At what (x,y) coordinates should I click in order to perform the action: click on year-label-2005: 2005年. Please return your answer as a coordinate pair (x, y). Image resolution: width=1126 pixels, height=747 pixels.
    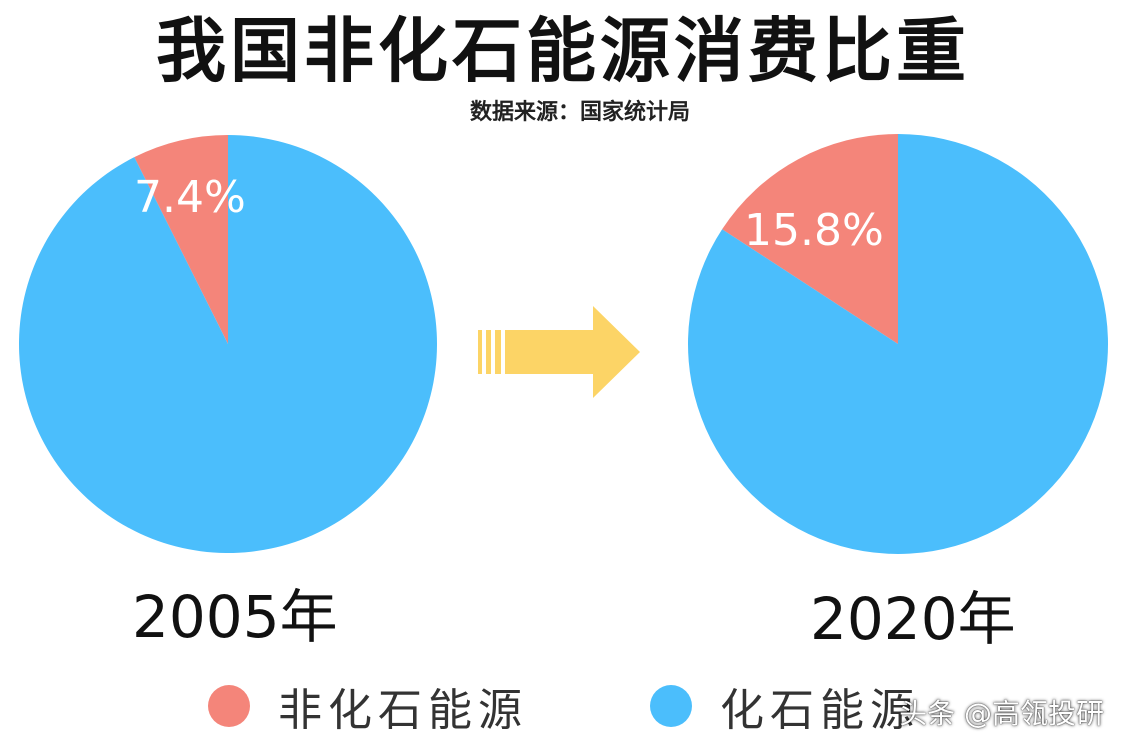
    Looking at the image, I should click on (235, 617).